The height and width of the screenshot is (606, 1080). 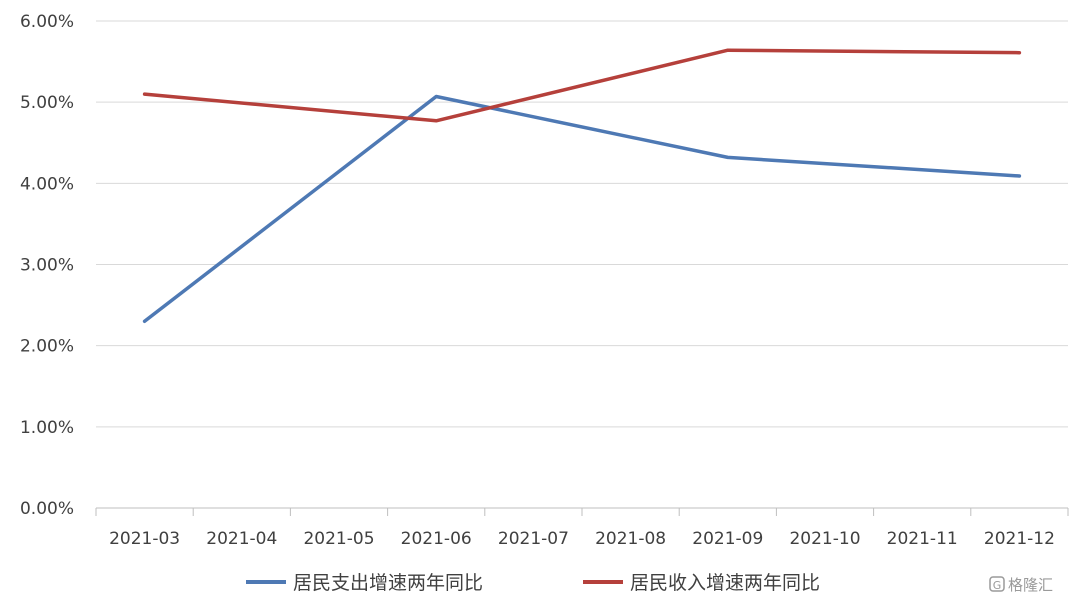 I want to click on x-tick-label: 2021-08, so click(x=630, y=539).